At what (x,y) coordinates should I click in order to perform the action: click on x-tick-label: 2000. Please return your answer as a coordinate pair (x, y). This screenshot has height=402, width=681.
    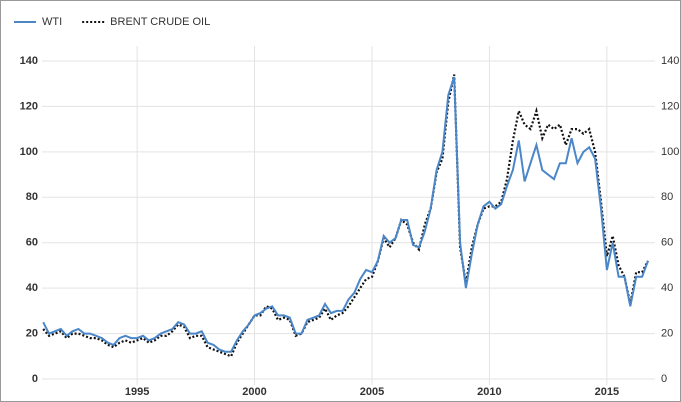
    Looking at the image, I should click on (254, 392).